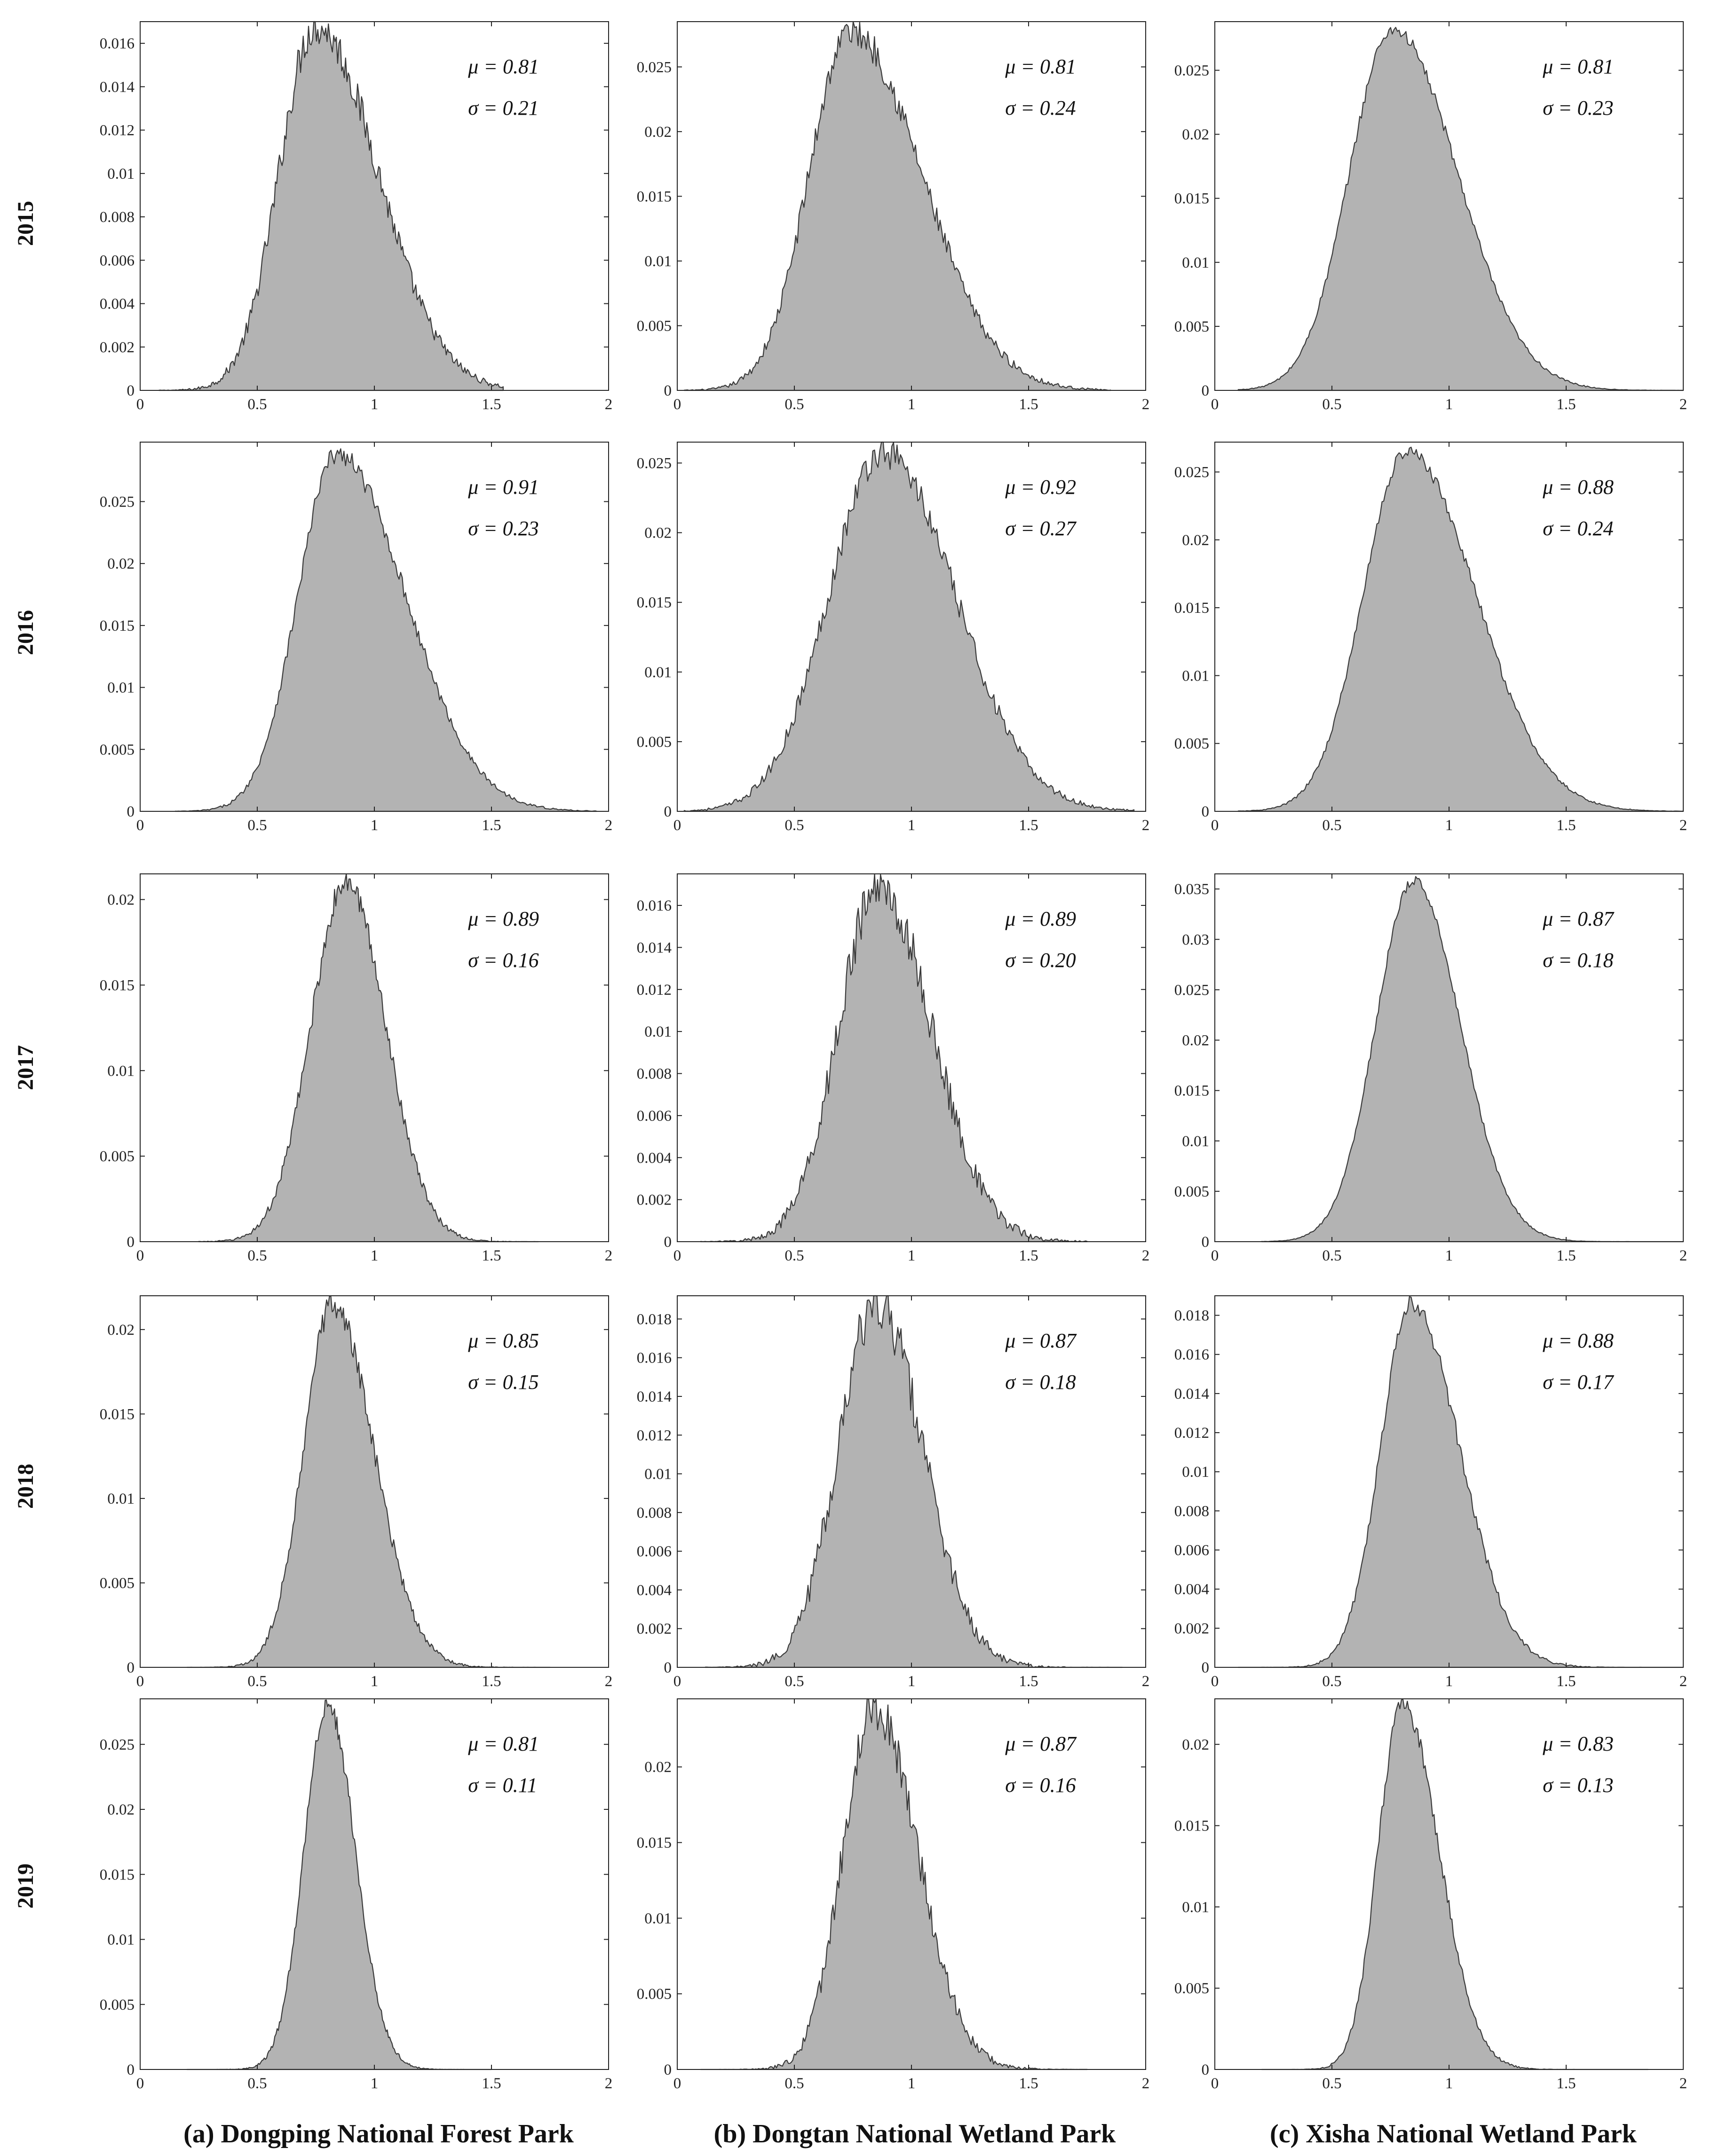 This screenshot has height=2156, width=1711. What do you see at coordinates (1215, 825) in the screenshot?
I see `x-tick-label-2016-xisha: 0` at bounding box center [1215, 825].